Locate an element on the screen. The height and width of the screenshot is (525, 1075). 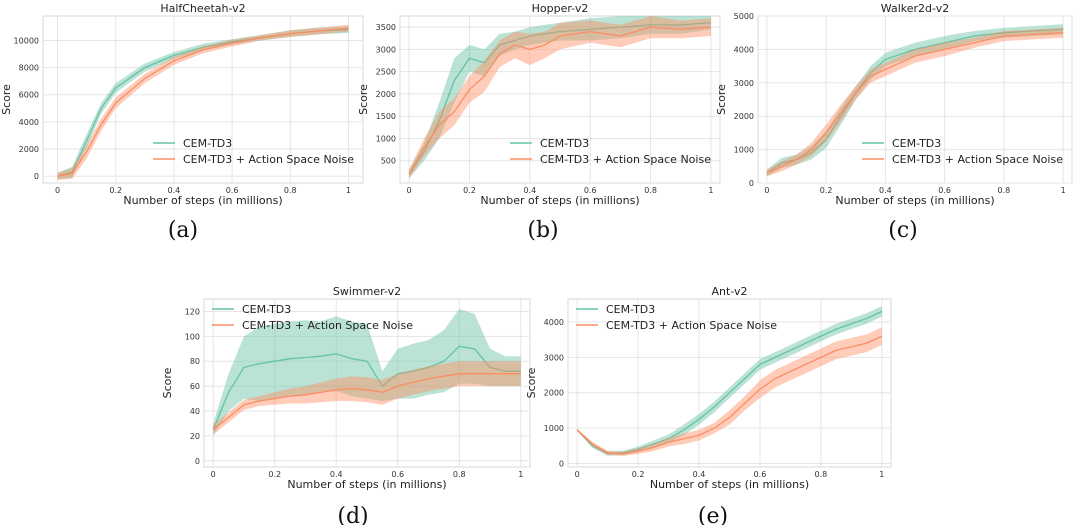
y-tick-label: 40 is located at coordinates (195, 411).